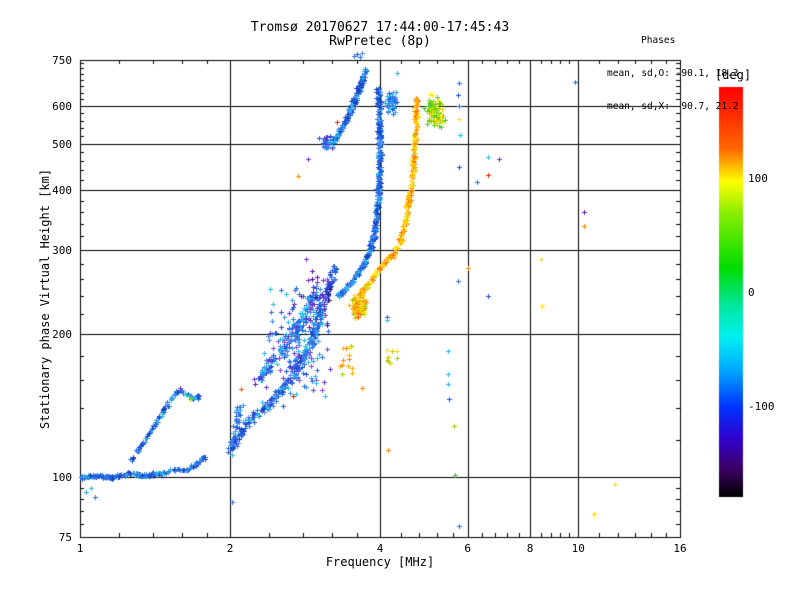 Image resolution: width=800 pixels, height=600 pixels. What do you see at coordinates (761, 406) in the screenshot?
I see `colorbar-tick-label: -100` at bounding box center [761, 406].